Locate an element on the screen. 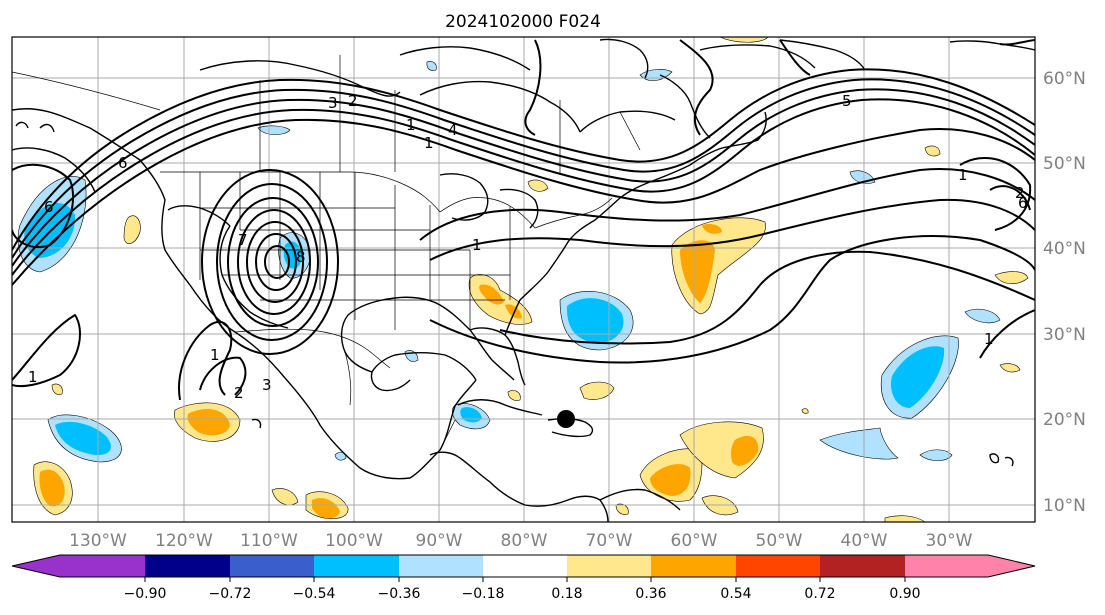  lon-label: 30°W is located at coordinates (949, 541).